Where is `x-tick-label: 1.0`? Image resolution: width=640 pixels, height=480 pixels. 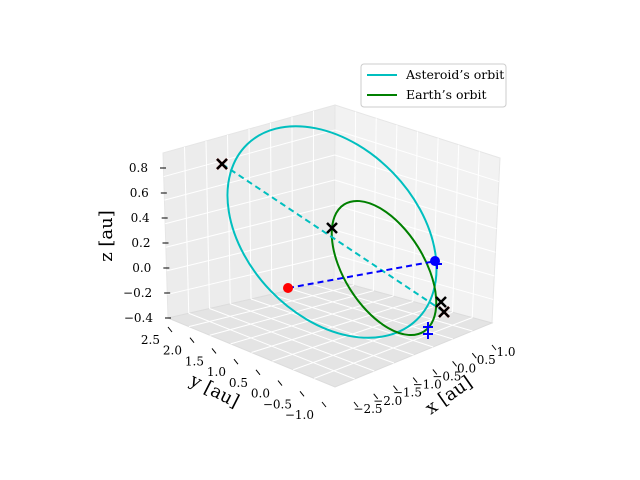
x-tick-label: 1.0 is located at coordinates (505, 352).